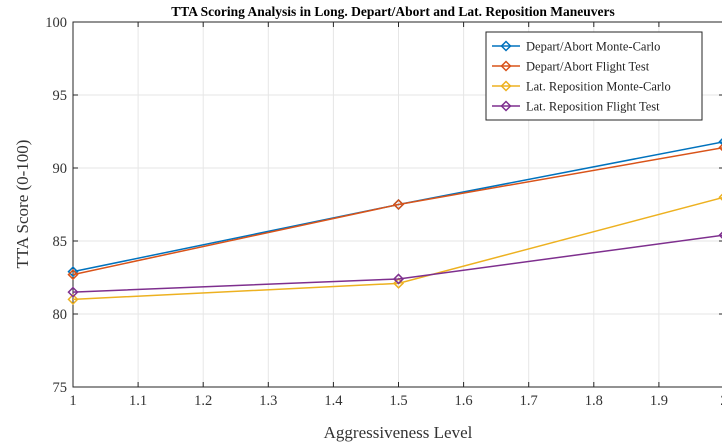 The width and height of the screenshot is (722, 446). I want to click on x-axis-label: Aggressiveness Level, so click(398, 432).